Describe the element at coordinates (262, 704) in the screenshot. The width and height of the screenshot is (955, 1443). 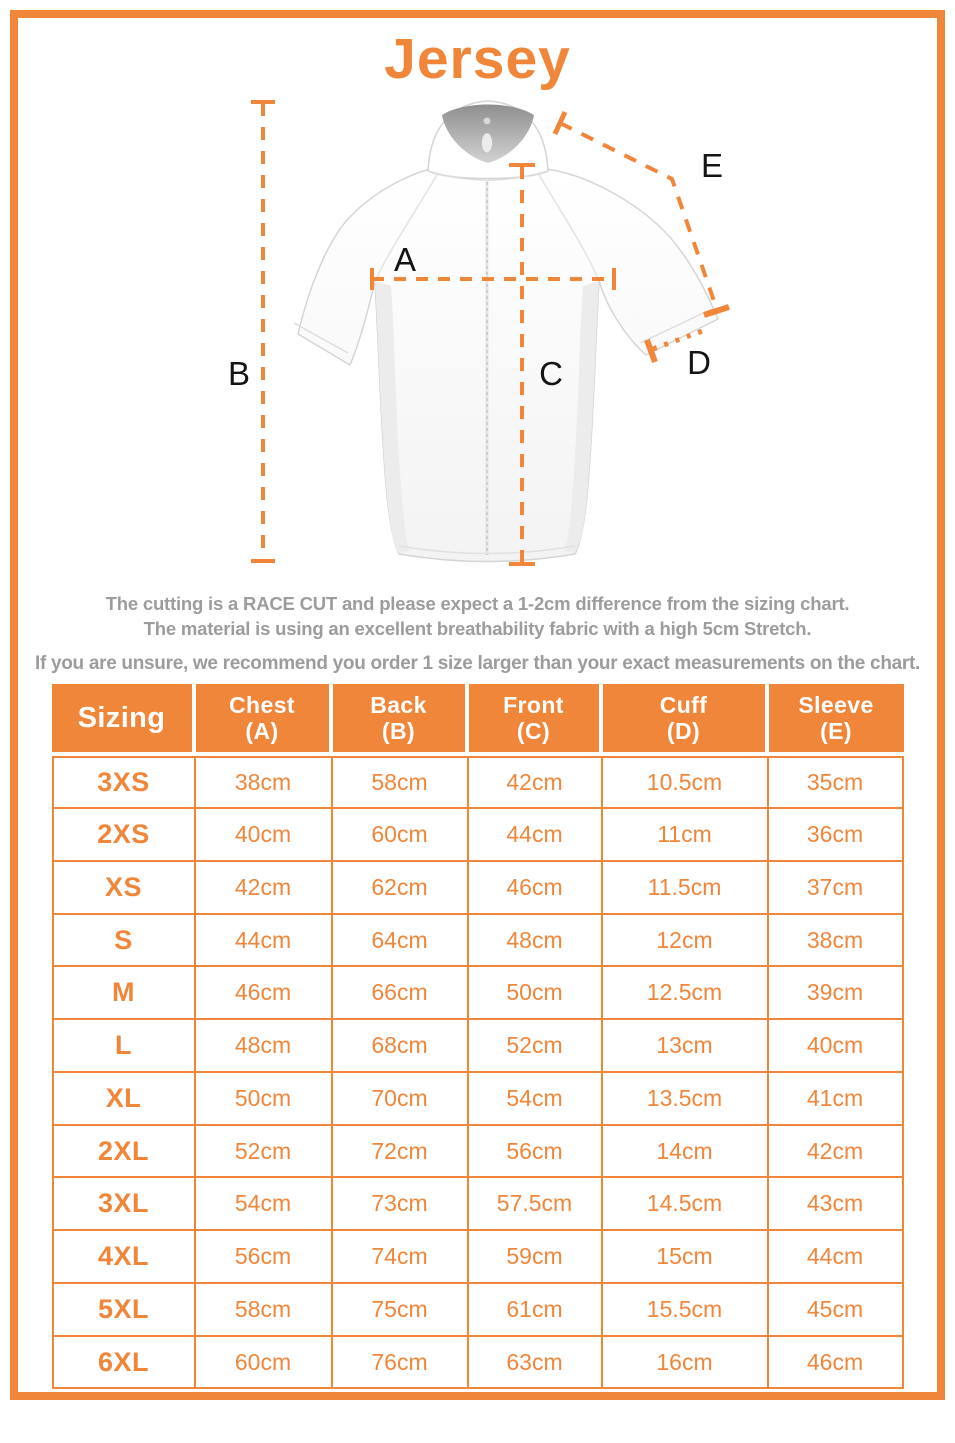
I see `header-label: Chest` at that location.